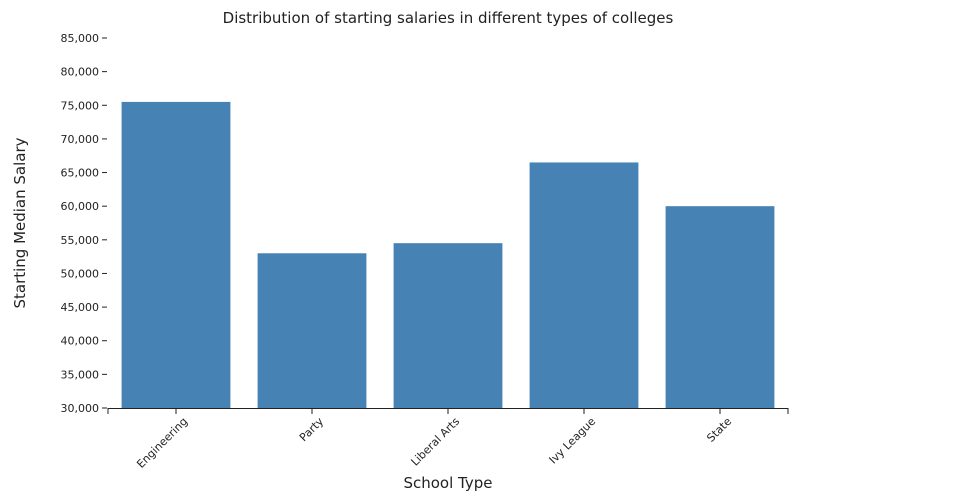 This screenshot has width=960, height=500. What do you see at coordinates (176, 254) in the screenshot?
I see `bar-engineering` at bounding box center [176, 254].